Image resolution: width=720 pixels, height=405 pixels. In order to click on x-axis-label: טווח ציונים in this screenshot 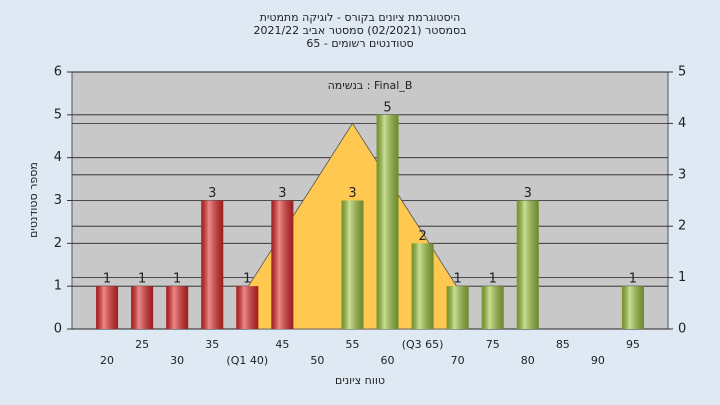, I will do `click(360, 380)`.